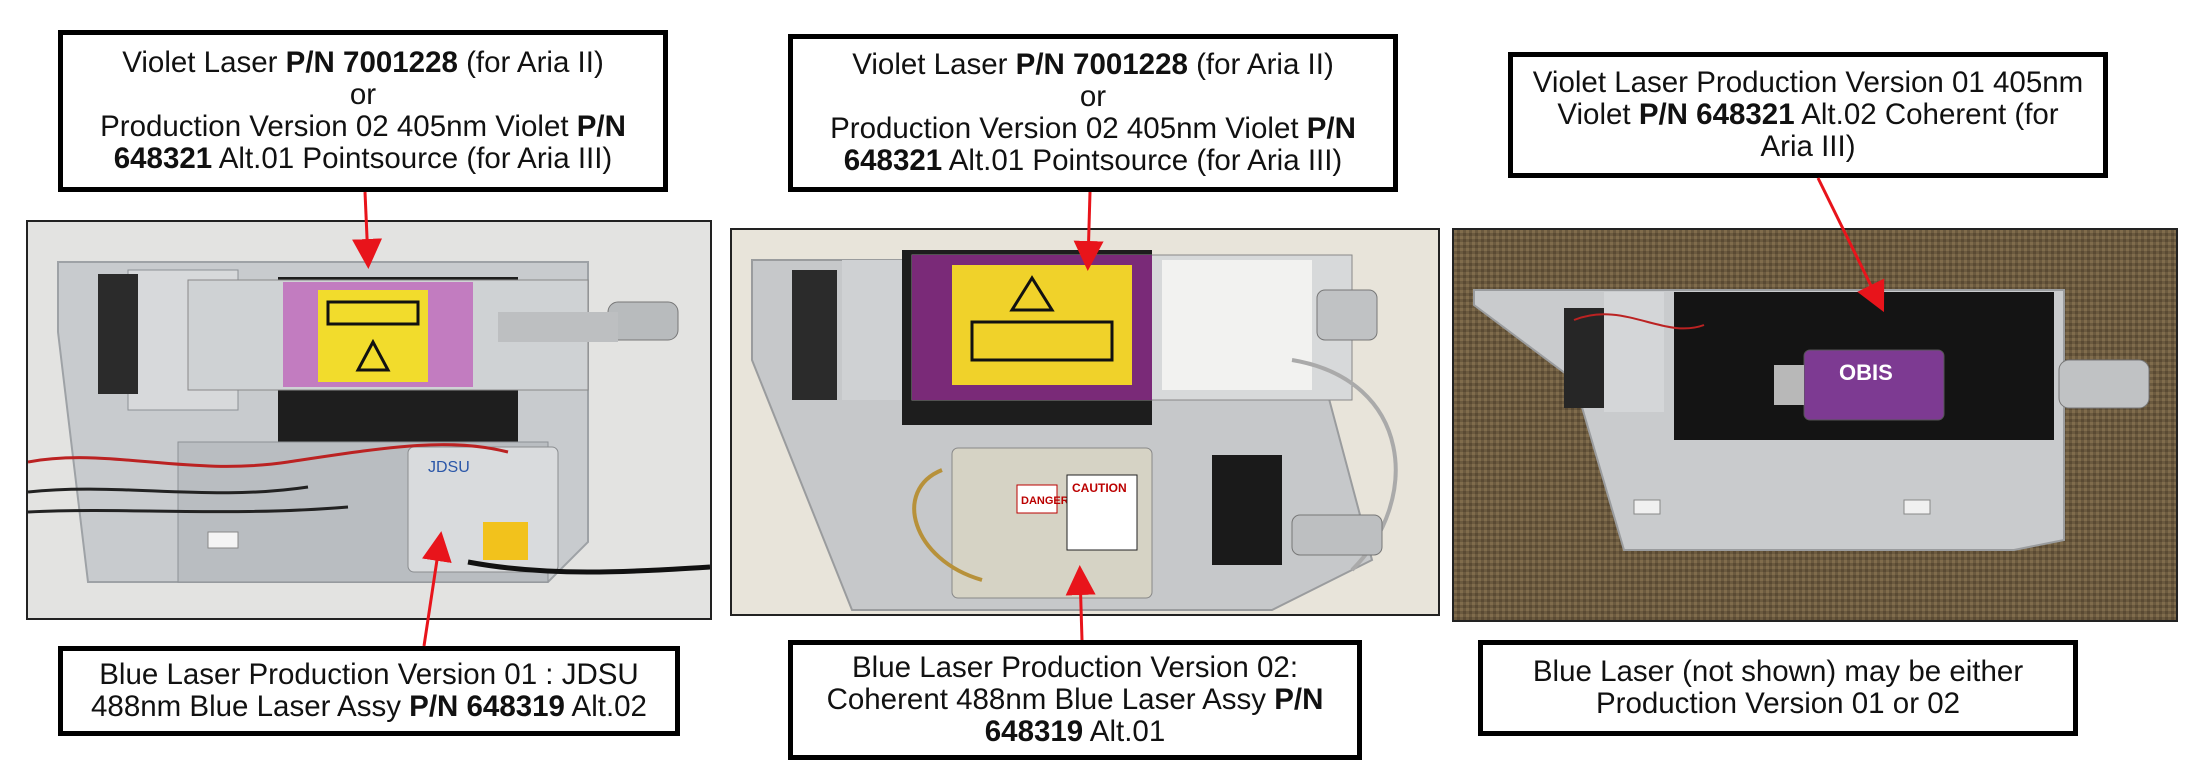 The image size is (2186, 772). What do you see at coordinates (1099, 488) in the screenshot?
I see `caution-sticker-text: CAUTION` at bounding box center [1099, 488].